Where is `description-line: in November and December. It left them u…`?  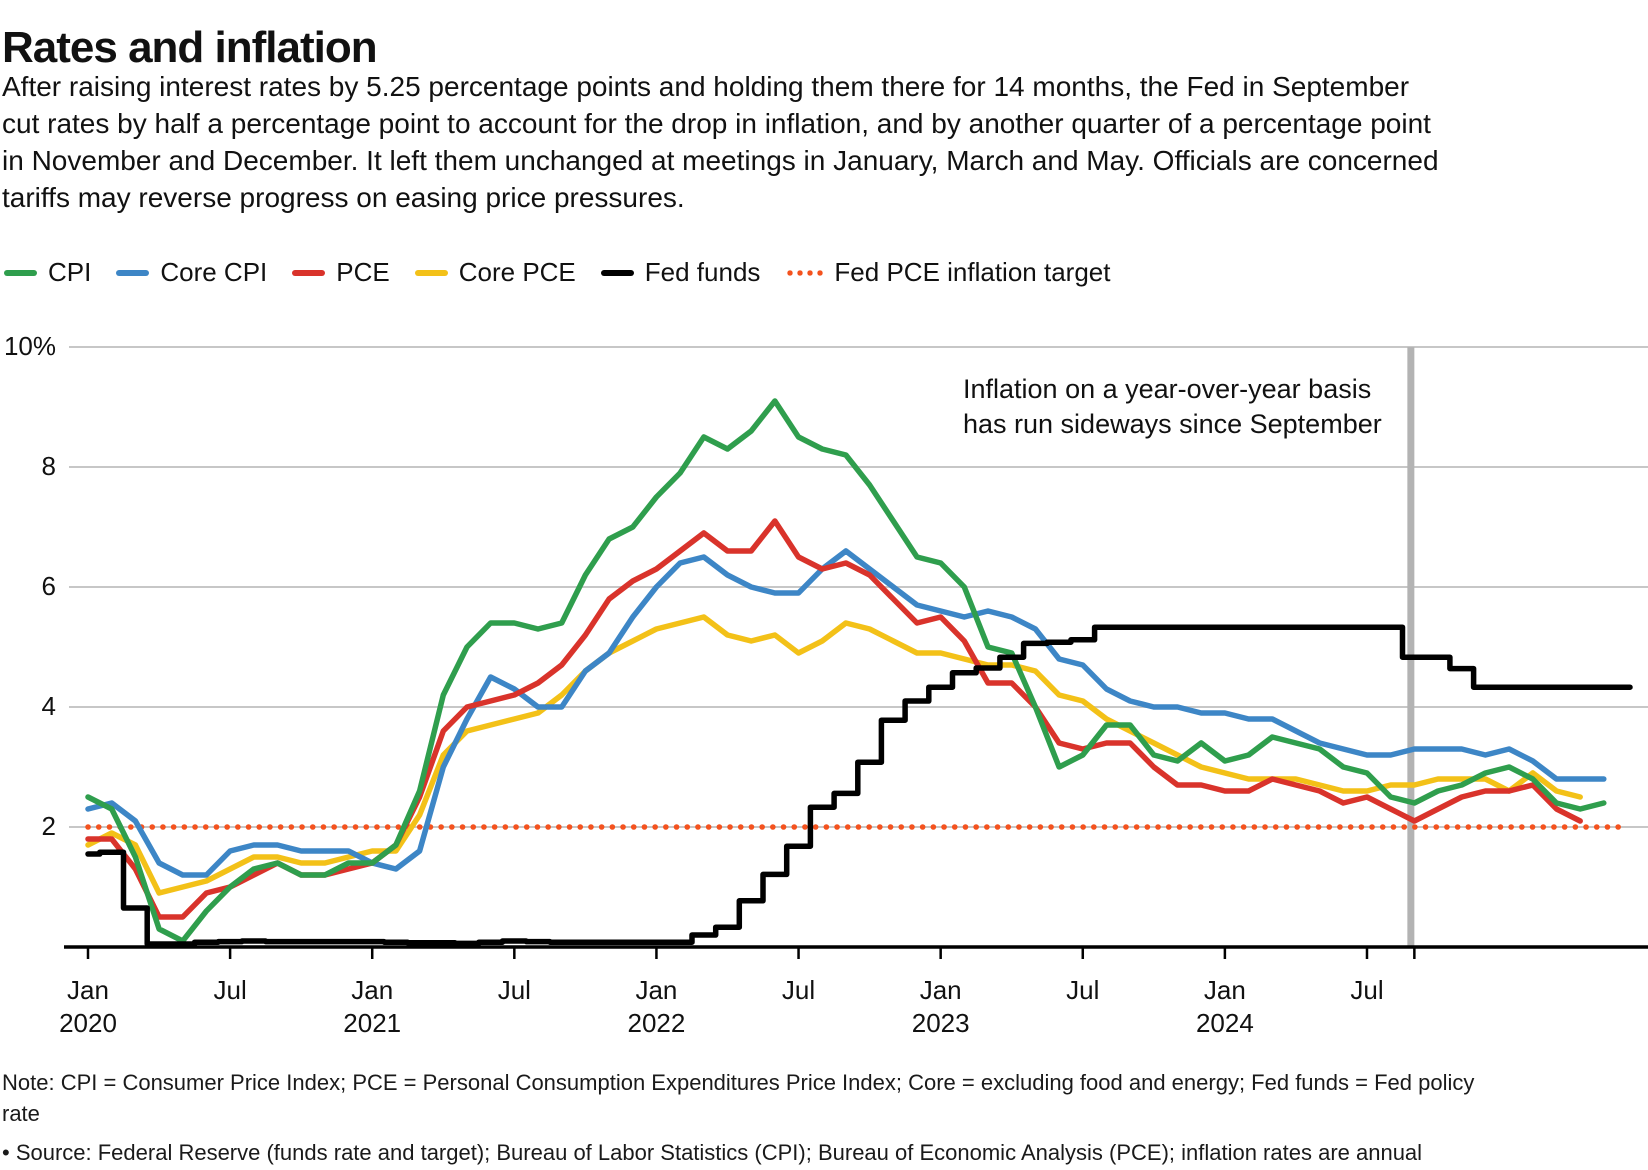 description-line: in November and December. It left them u… is located at coordinates (720, 160).